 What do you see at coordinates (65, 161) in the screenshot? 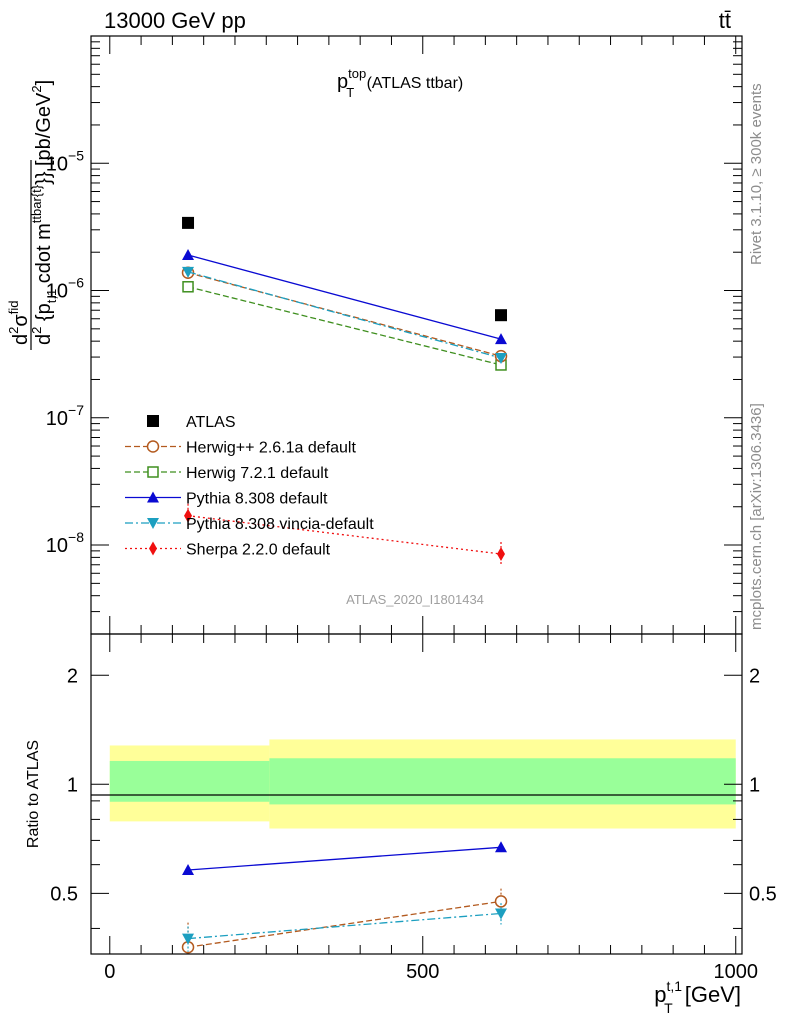
I see `y-tick-label: 10⁻⁵` at bounding box center [65, 161].